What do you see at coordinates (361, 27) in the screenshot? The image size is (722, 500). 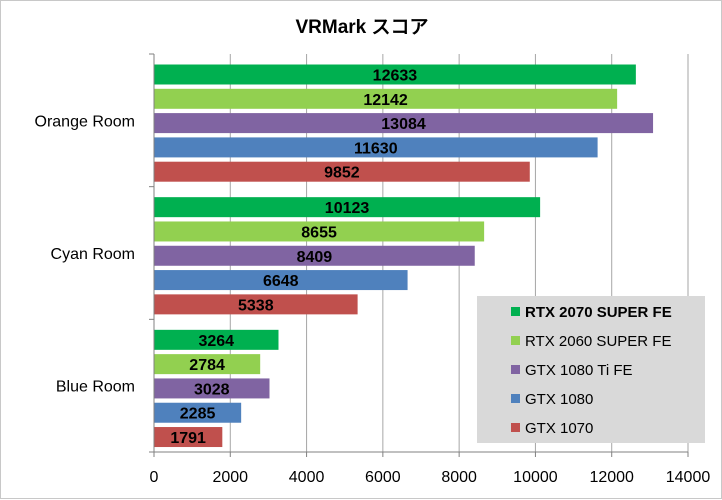 I see `chart-title: VRMark スコア` at bounding box center [361, 27].